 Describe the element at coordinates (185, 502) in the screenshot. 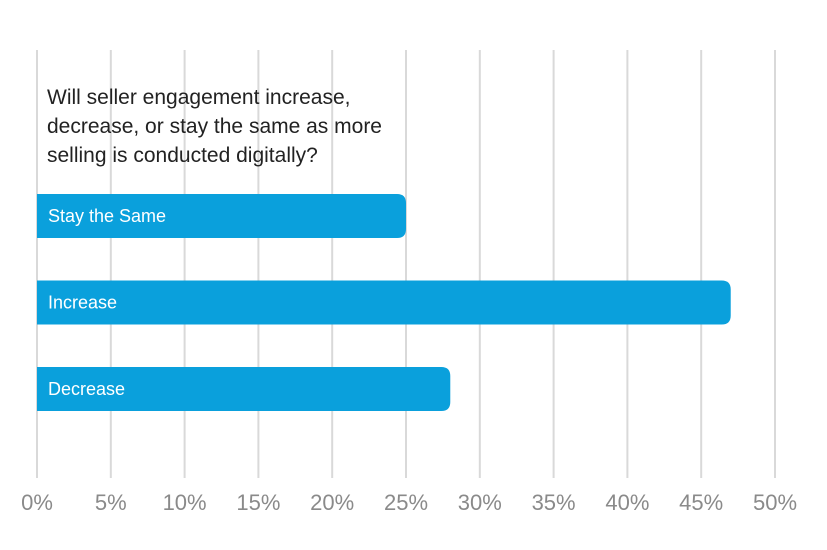

I see `x-tick-label: 10%` at that location.